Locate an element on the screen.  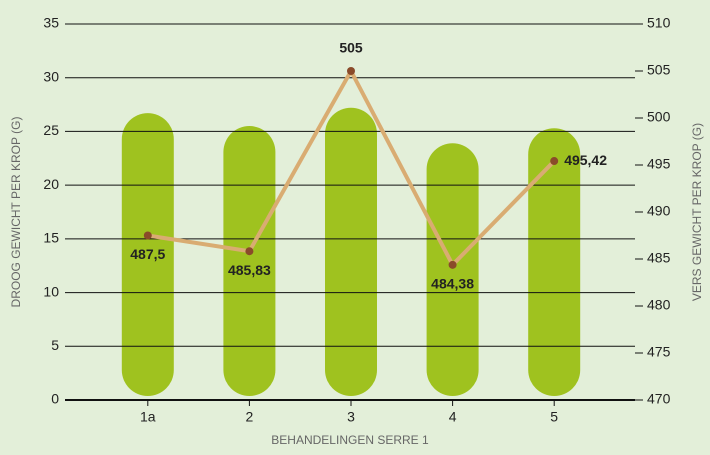
y-tick-label: 15 is located at coordinates (51, 238).